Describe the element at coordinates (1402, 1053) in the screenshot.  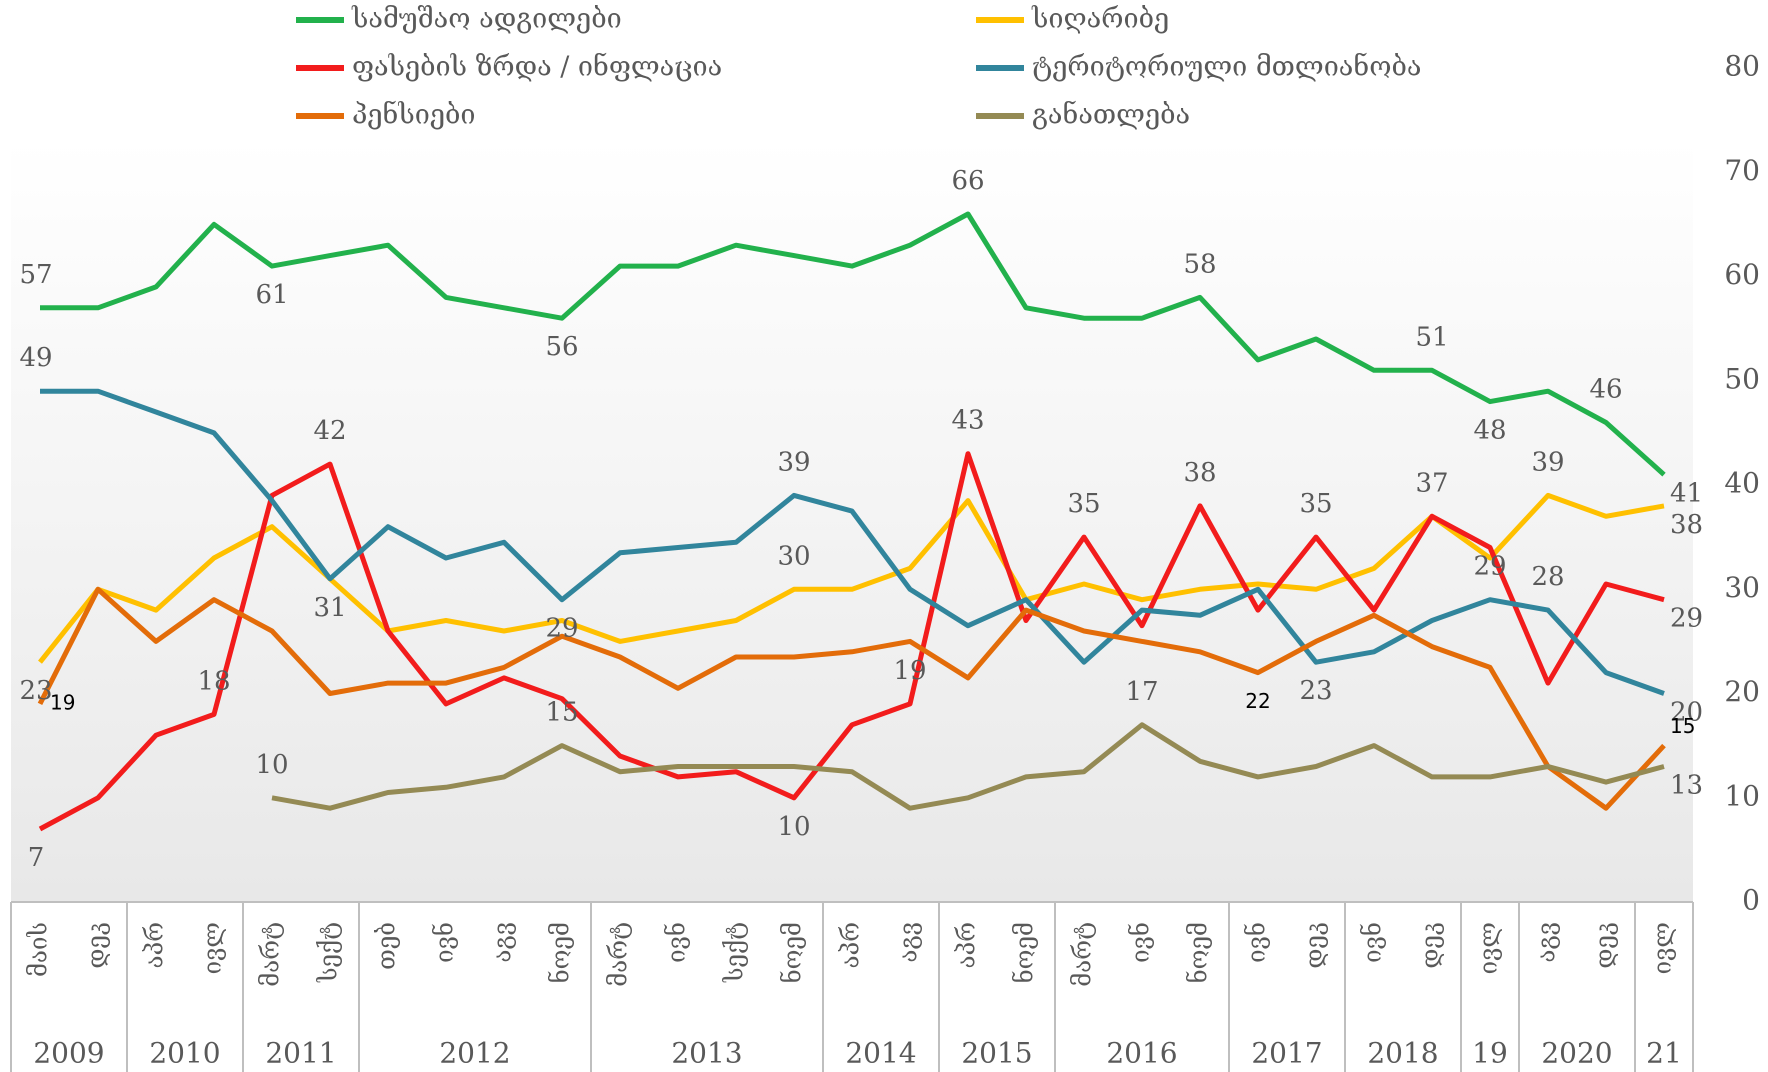
I see `year-label: 2018` at that location.